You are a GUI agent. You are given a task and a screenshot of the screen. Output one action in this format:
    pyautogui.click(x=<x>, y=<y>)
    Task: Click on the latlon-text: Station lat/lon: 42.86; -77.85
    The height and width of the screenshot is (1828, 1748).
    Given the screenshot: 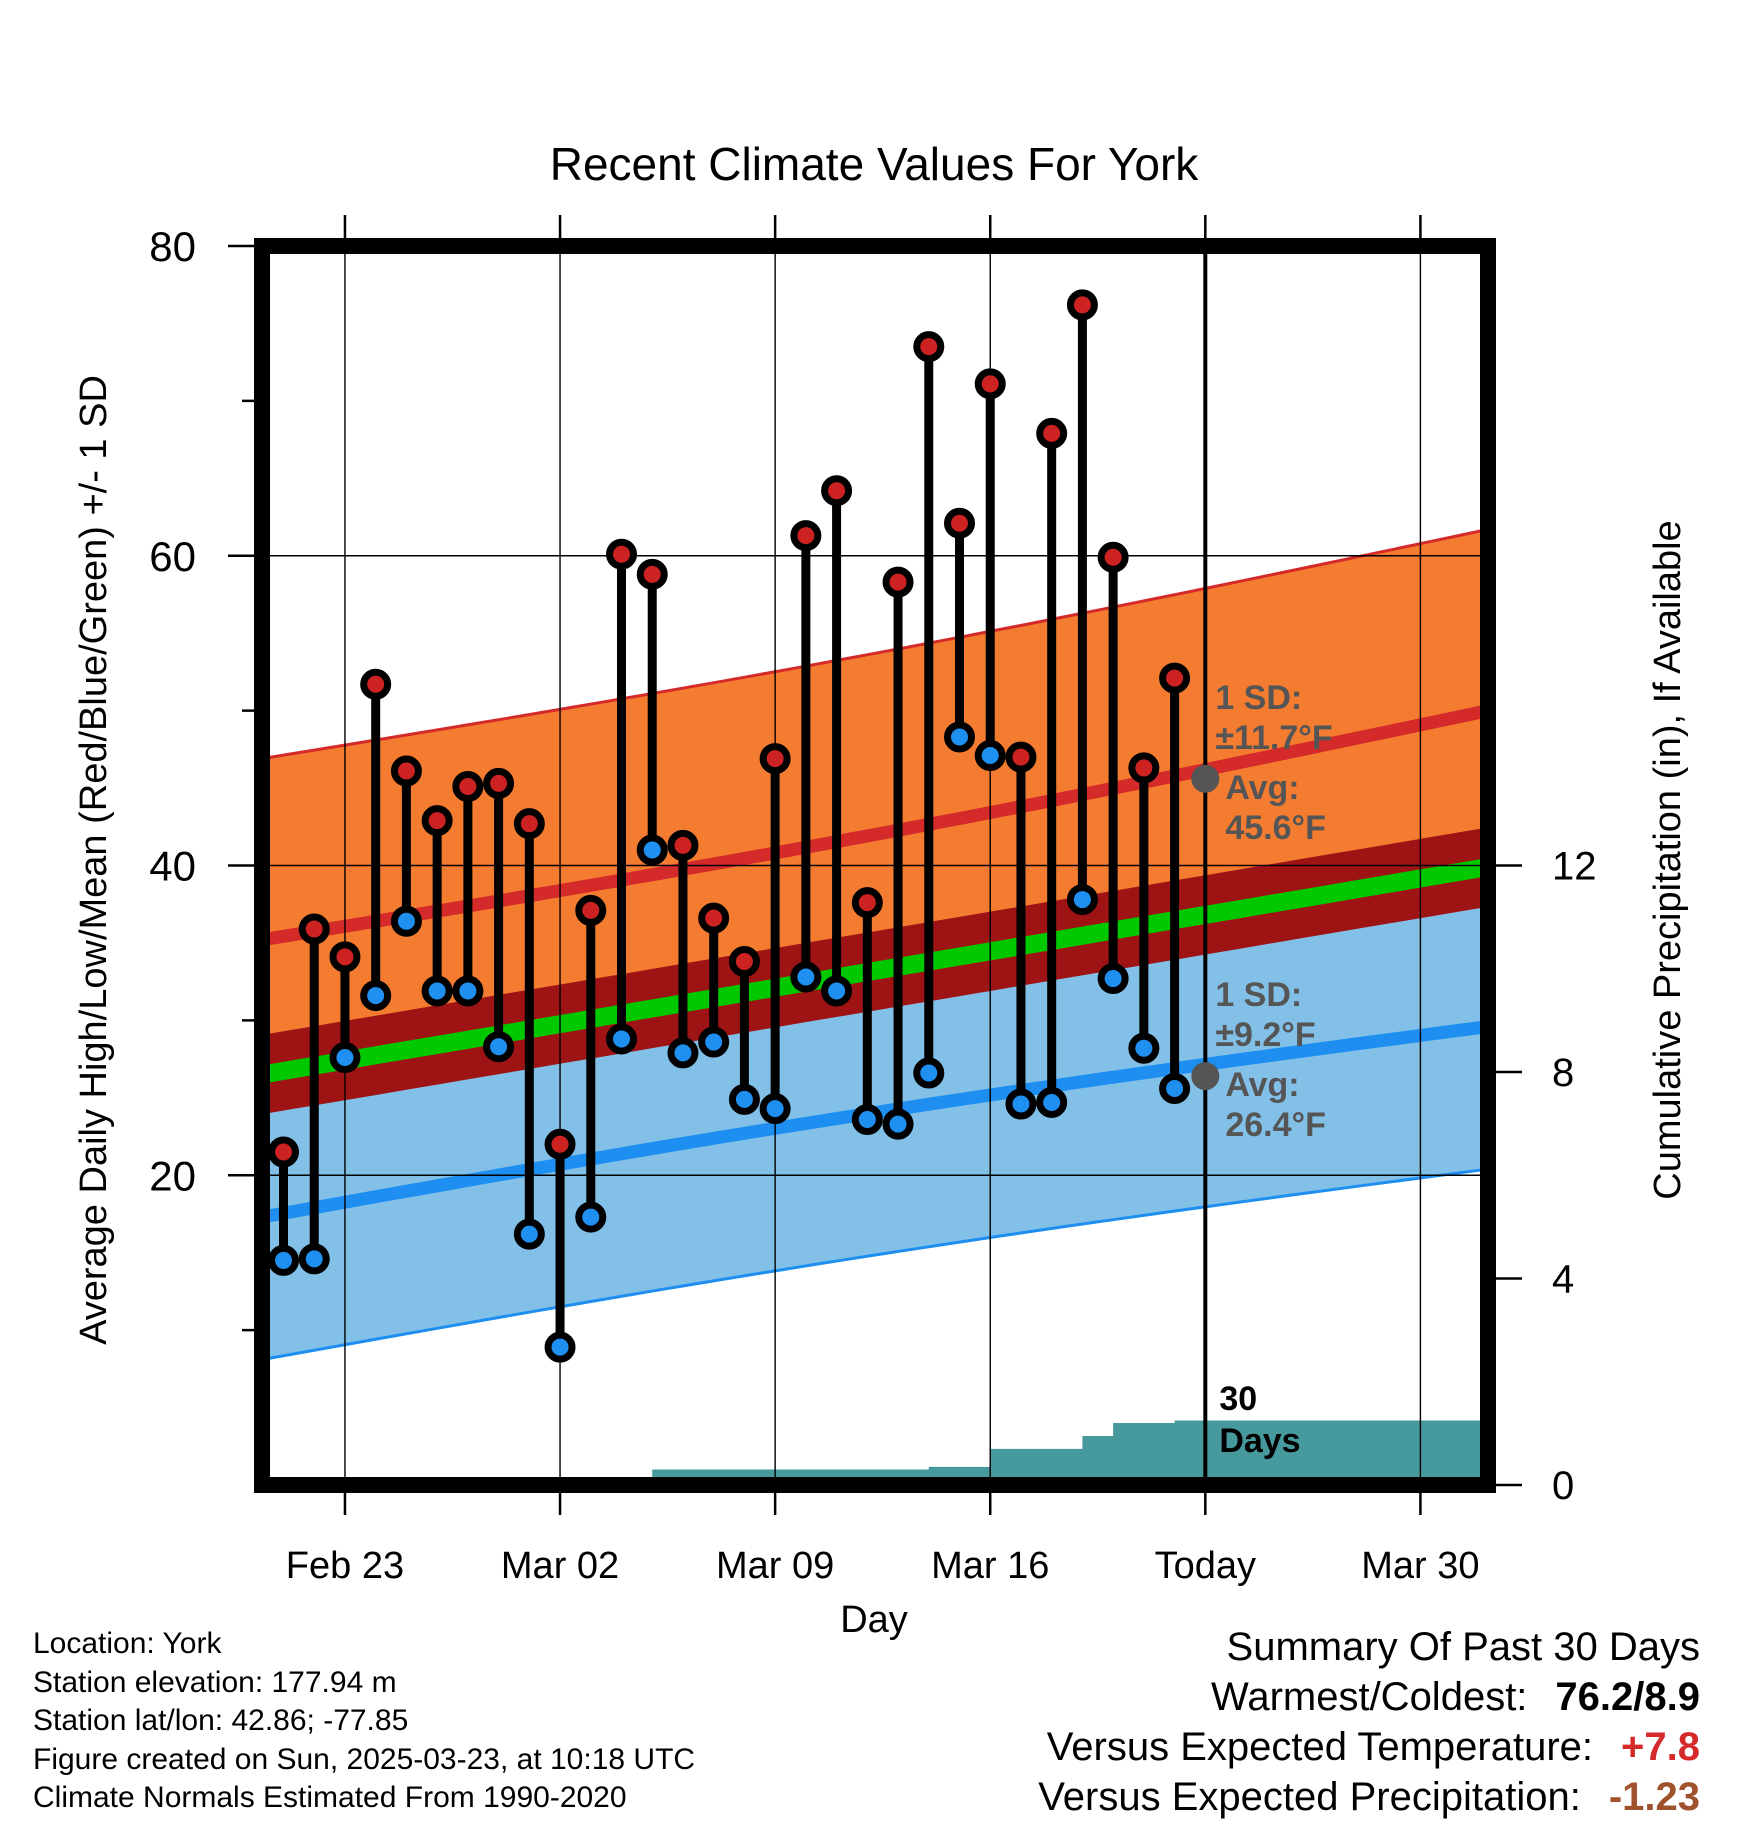 What is the action you would take?
    pyautogui.click(x=221, y=1720)
    